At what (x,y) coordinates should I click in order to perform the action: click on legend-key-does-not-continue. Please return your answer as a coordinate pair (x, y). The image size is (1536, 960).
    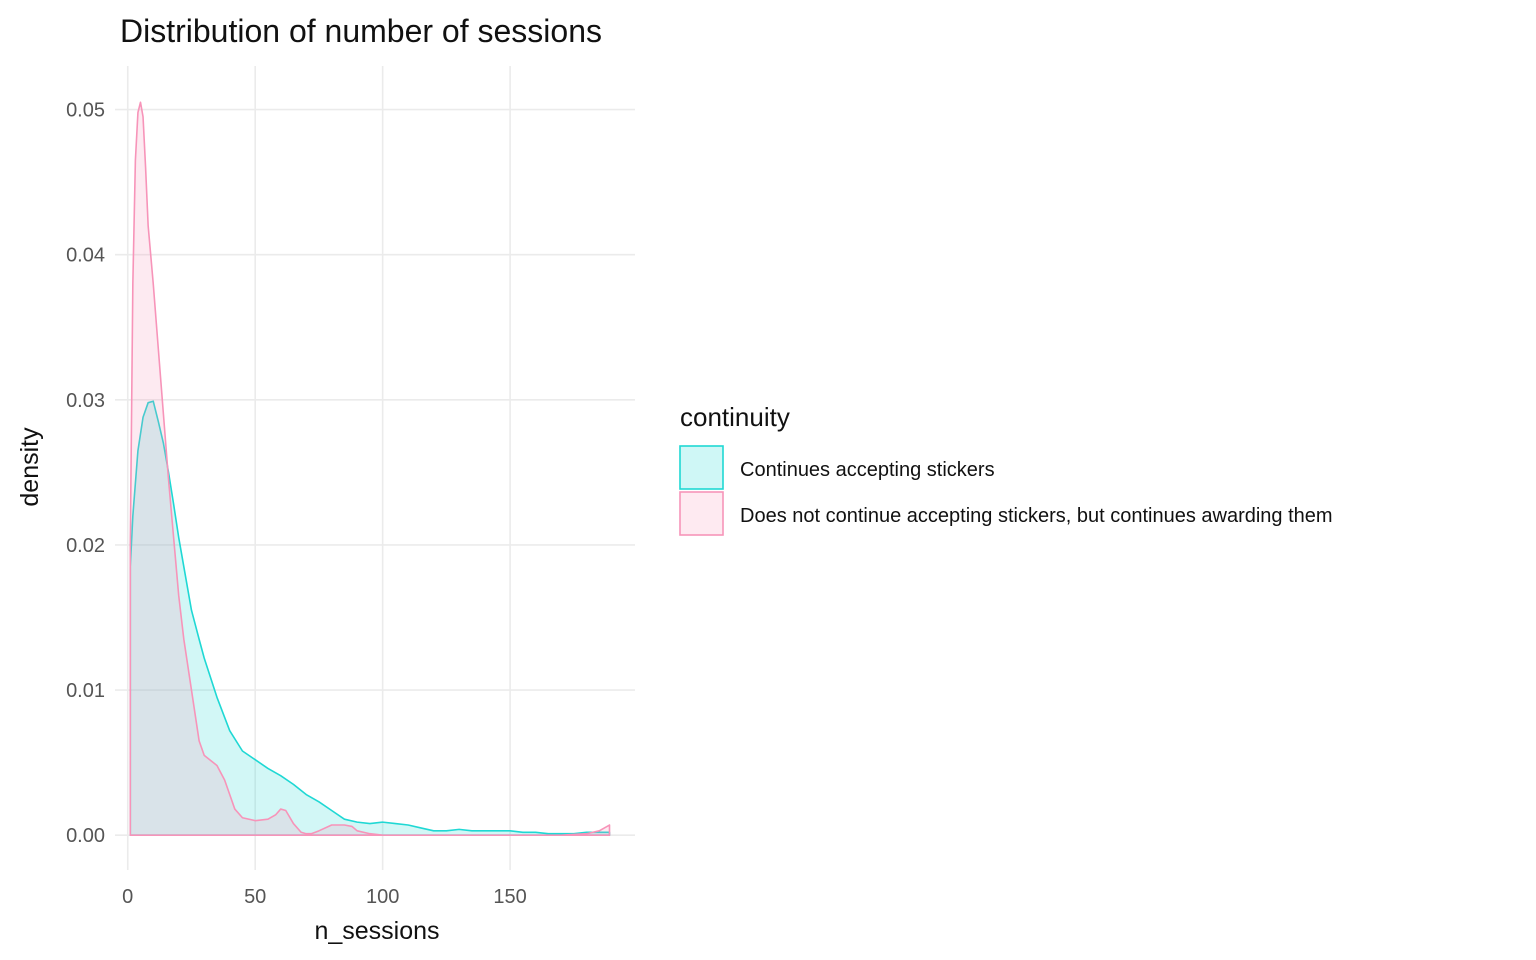
    Looking at the image, I should click on (701, 513).